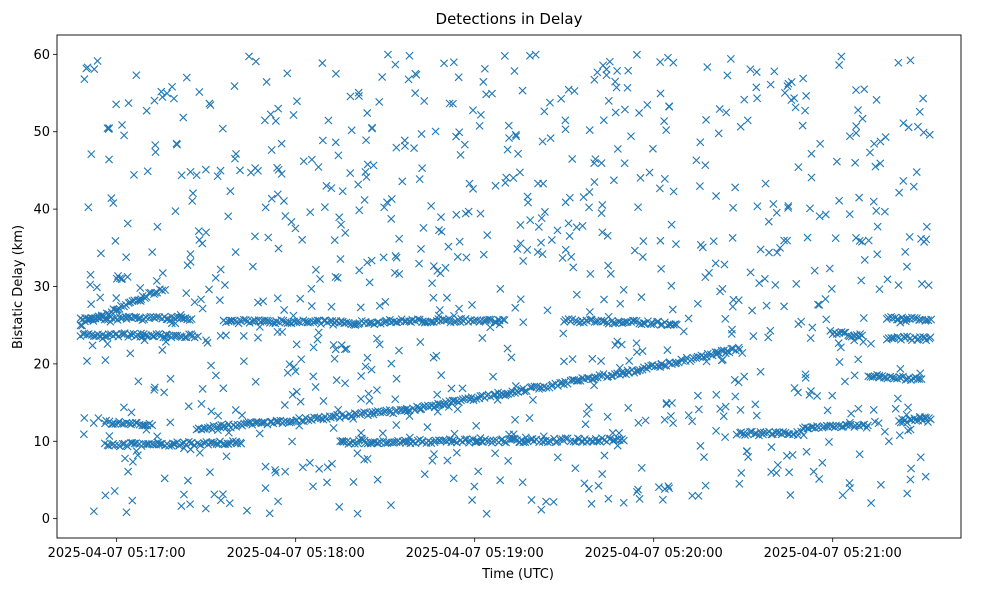 This screenshot has height=590, width=989. Describe the element at coordinates (117, 553) in the screenshot. I see `x-tick-label: 2025-04-07 05:17:00` at that location.